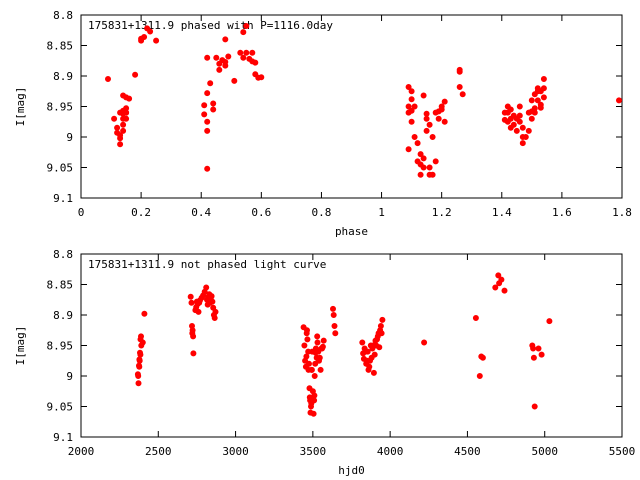 The height and width of the screenshot is (480, 640). I want to click on x-tick-label: 2000, so click(81, 451).